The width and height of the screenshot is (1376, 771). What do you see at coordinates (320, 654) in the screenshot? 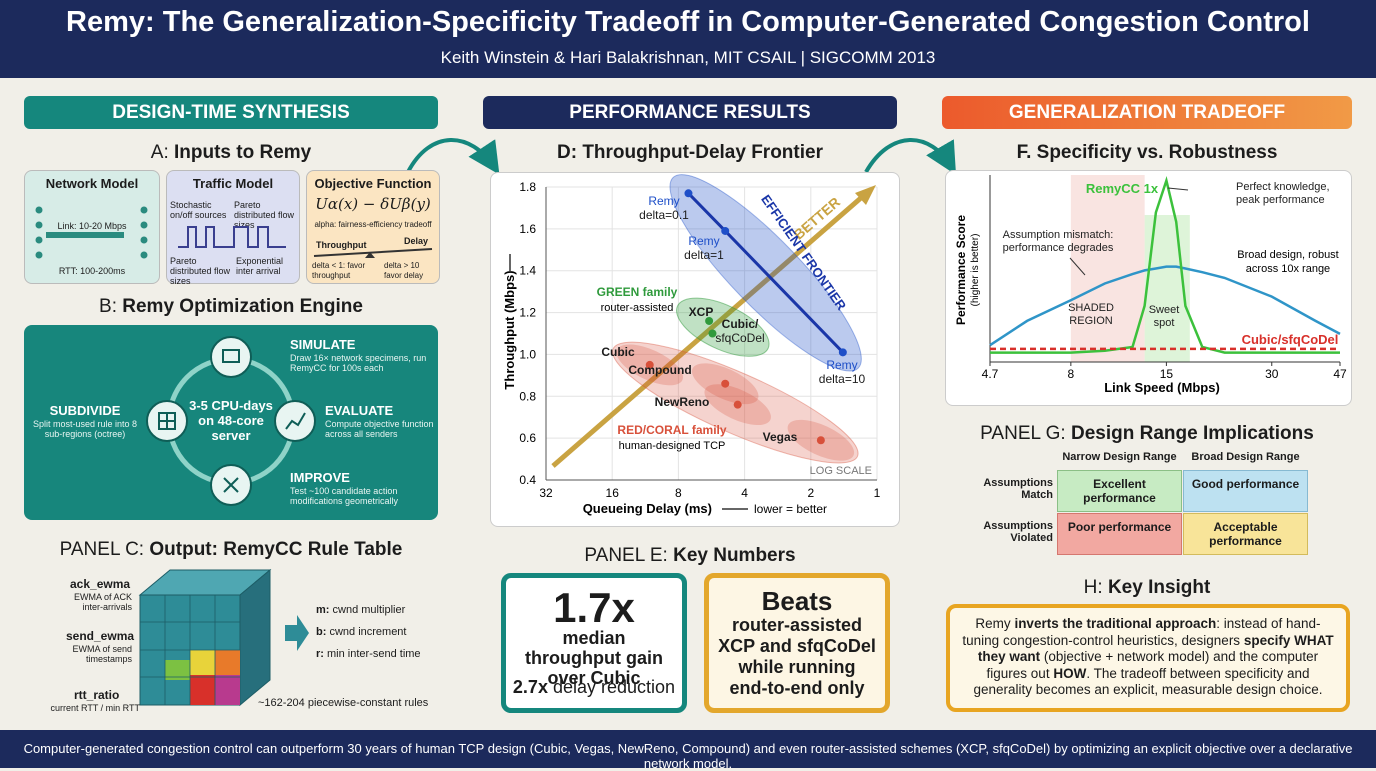
I see `output-name: r:` at bounding box center [320, 654].